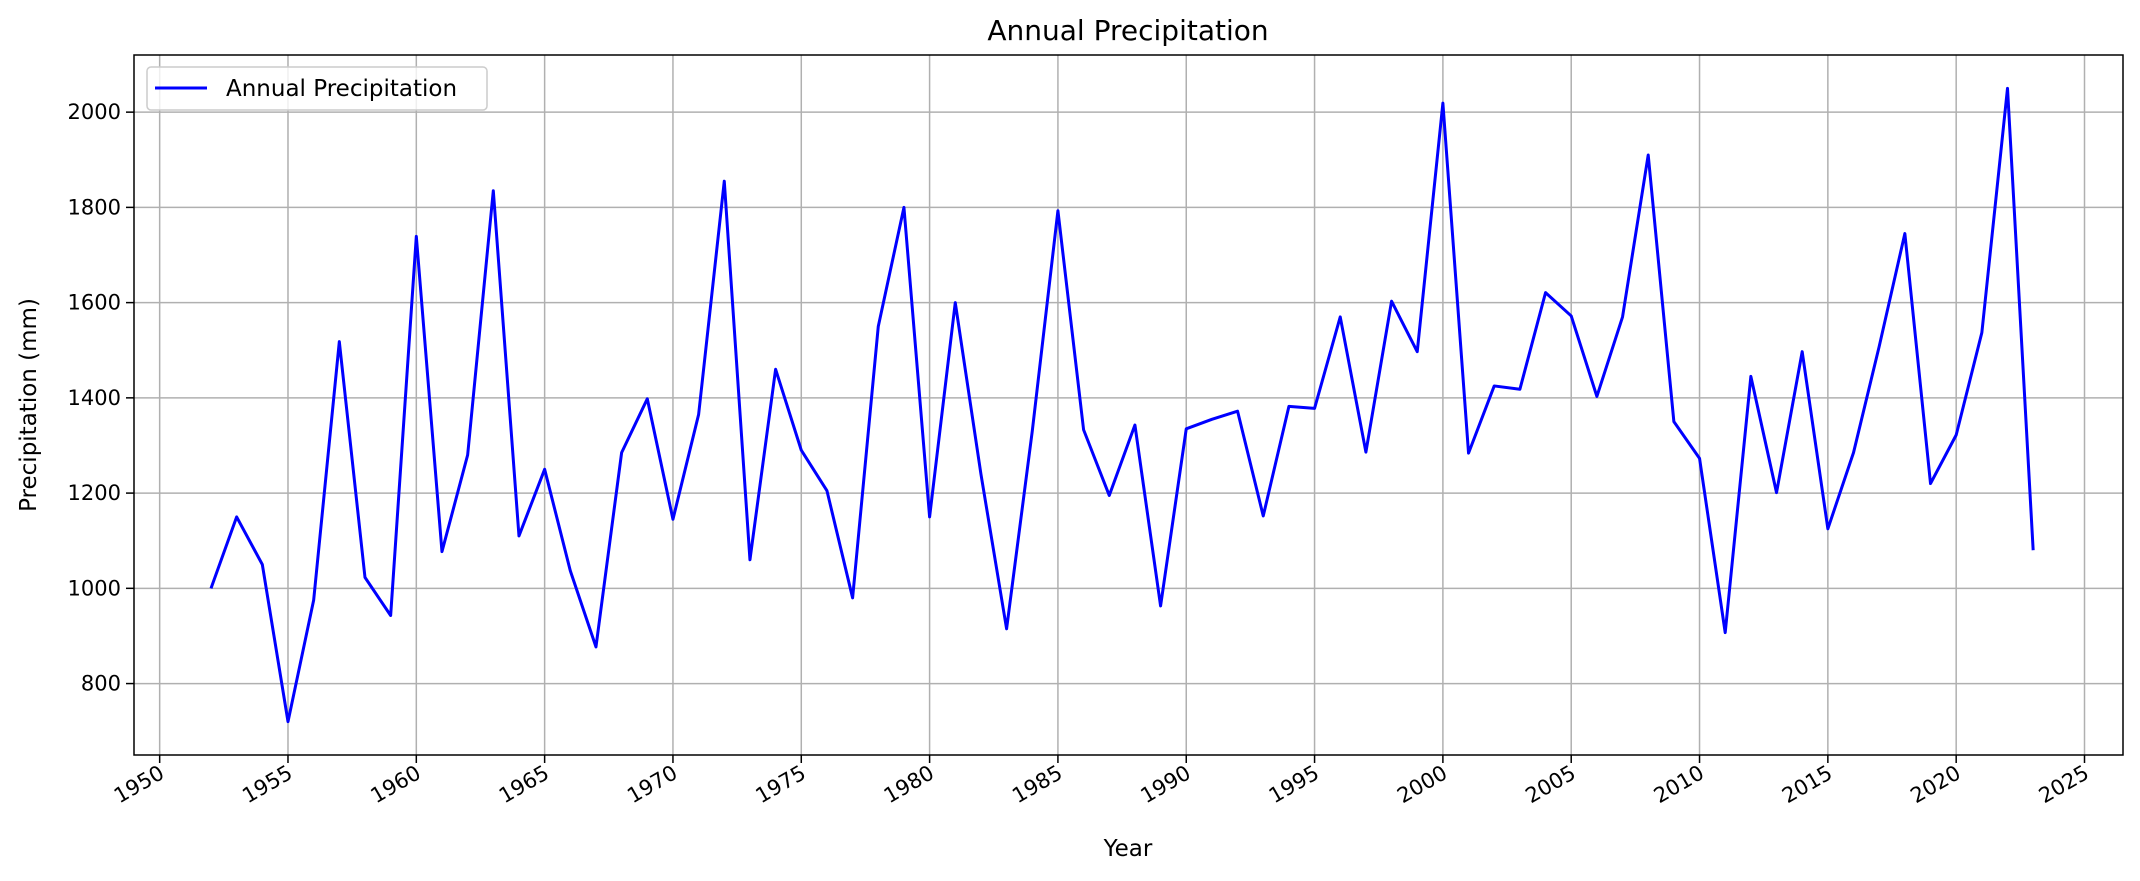  Describe the element at coordinates (94, 207) in the screenshot. I see `y-tick-label: 1800` at that location.